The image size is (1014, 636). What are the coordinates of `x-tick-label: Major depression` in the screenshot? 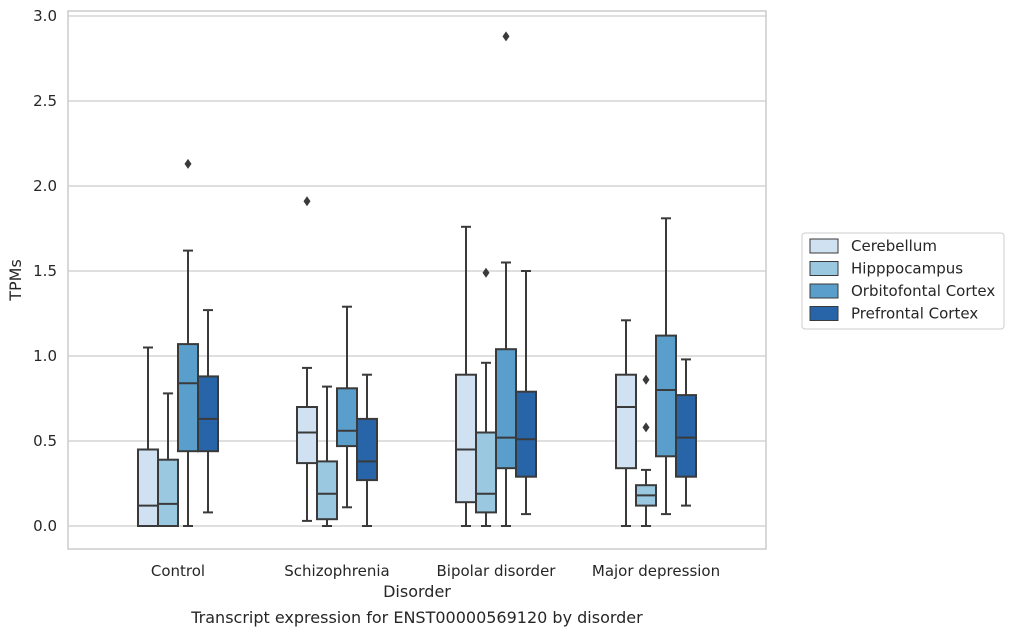 It's located at (656, 571).